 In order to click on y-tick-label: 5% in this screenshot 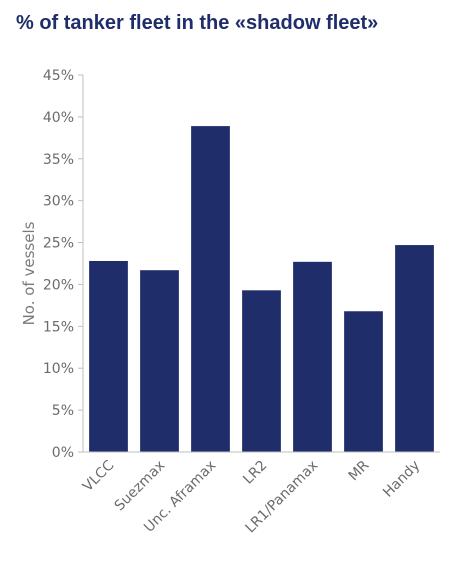, I will do `click(63, 411)`.